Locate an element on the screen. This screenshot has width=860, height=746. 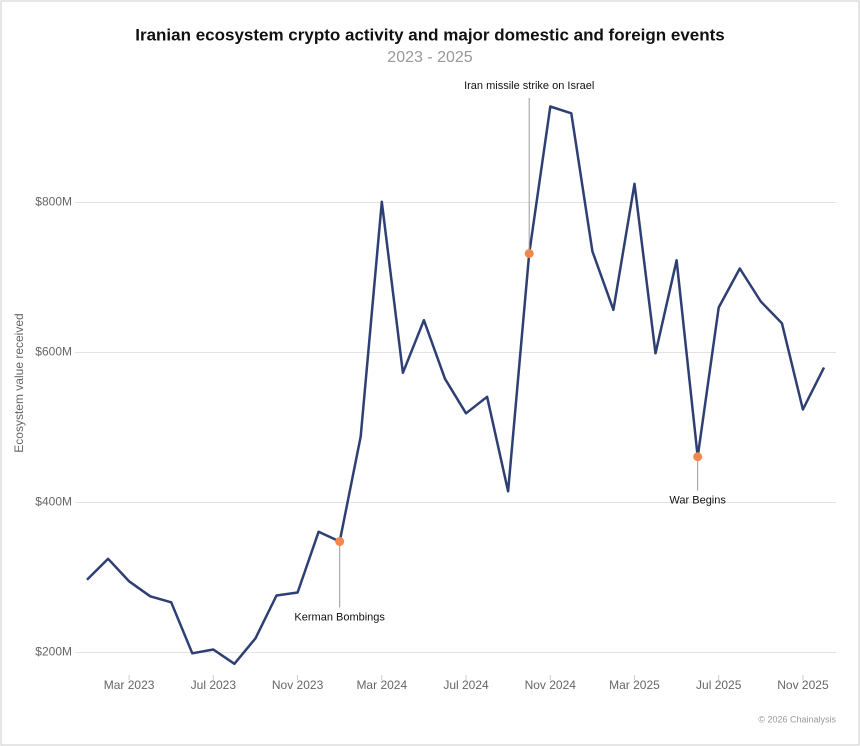
annotation-label: Kerman Bombings is located at coordinates (339, 617).